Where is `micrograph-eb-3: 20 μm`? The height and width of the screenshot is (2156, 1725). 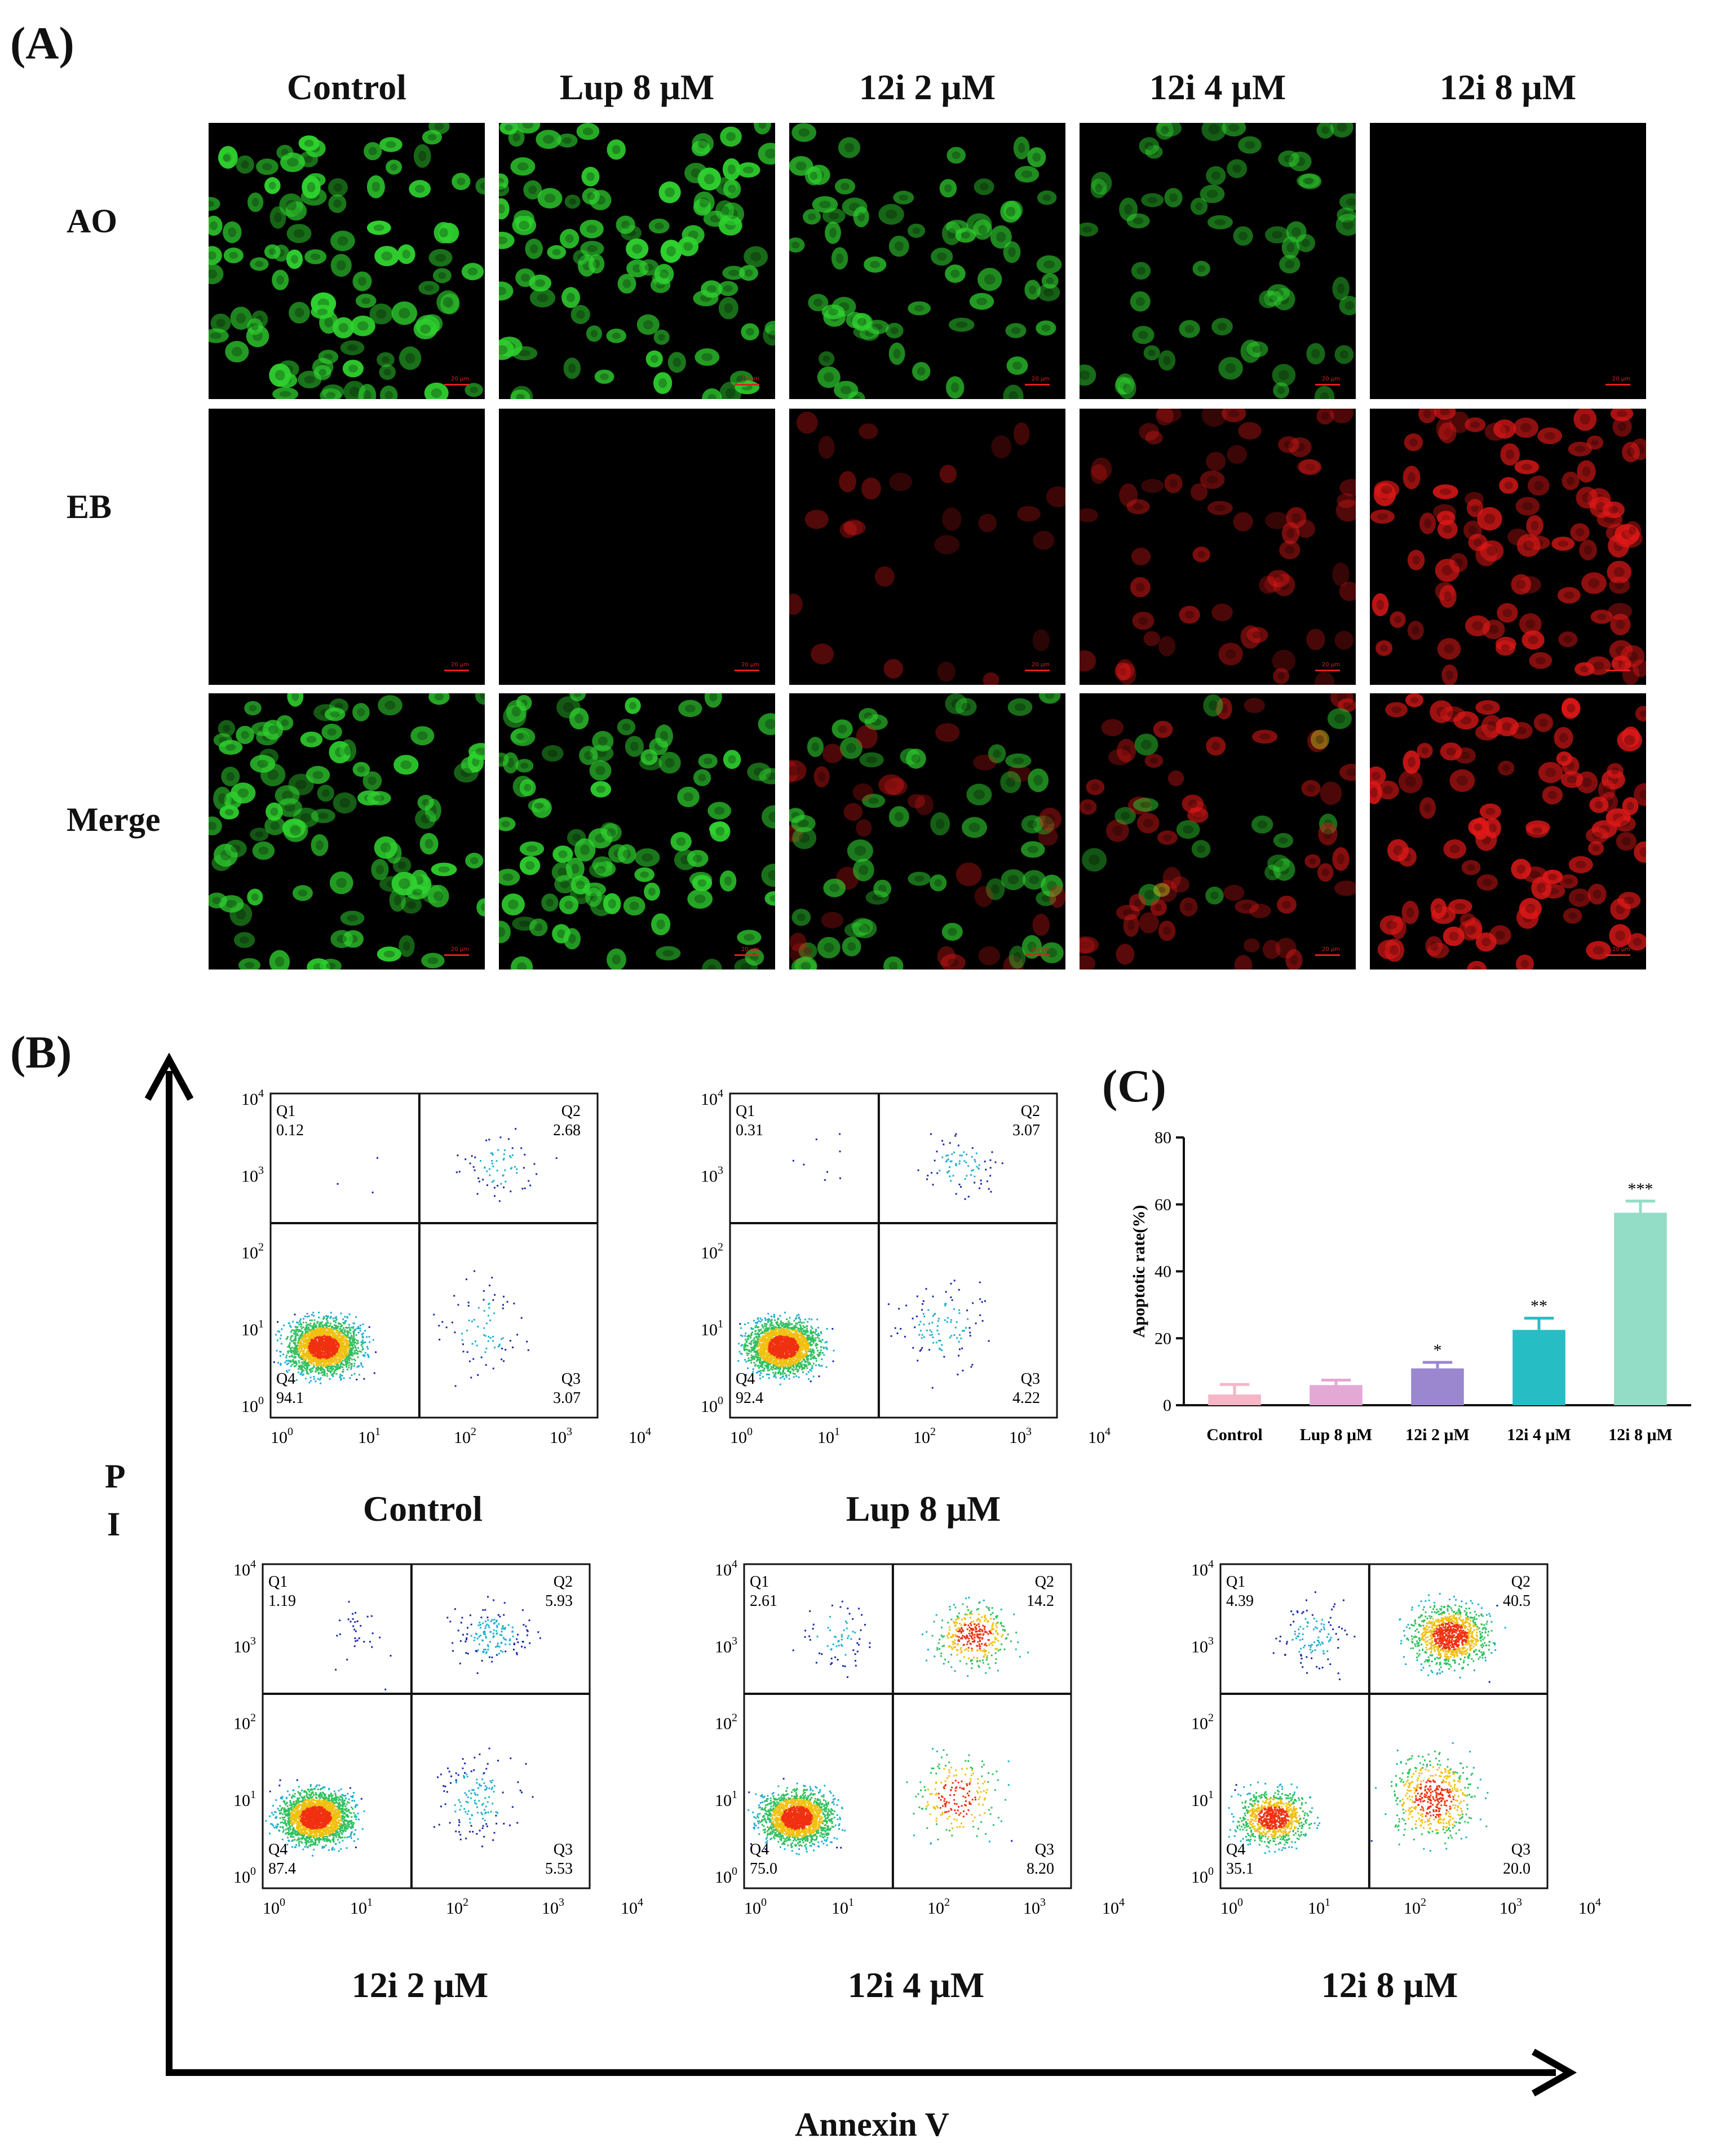 micrograph-eb-3: 20 μm is located at coordinates (927, 547).